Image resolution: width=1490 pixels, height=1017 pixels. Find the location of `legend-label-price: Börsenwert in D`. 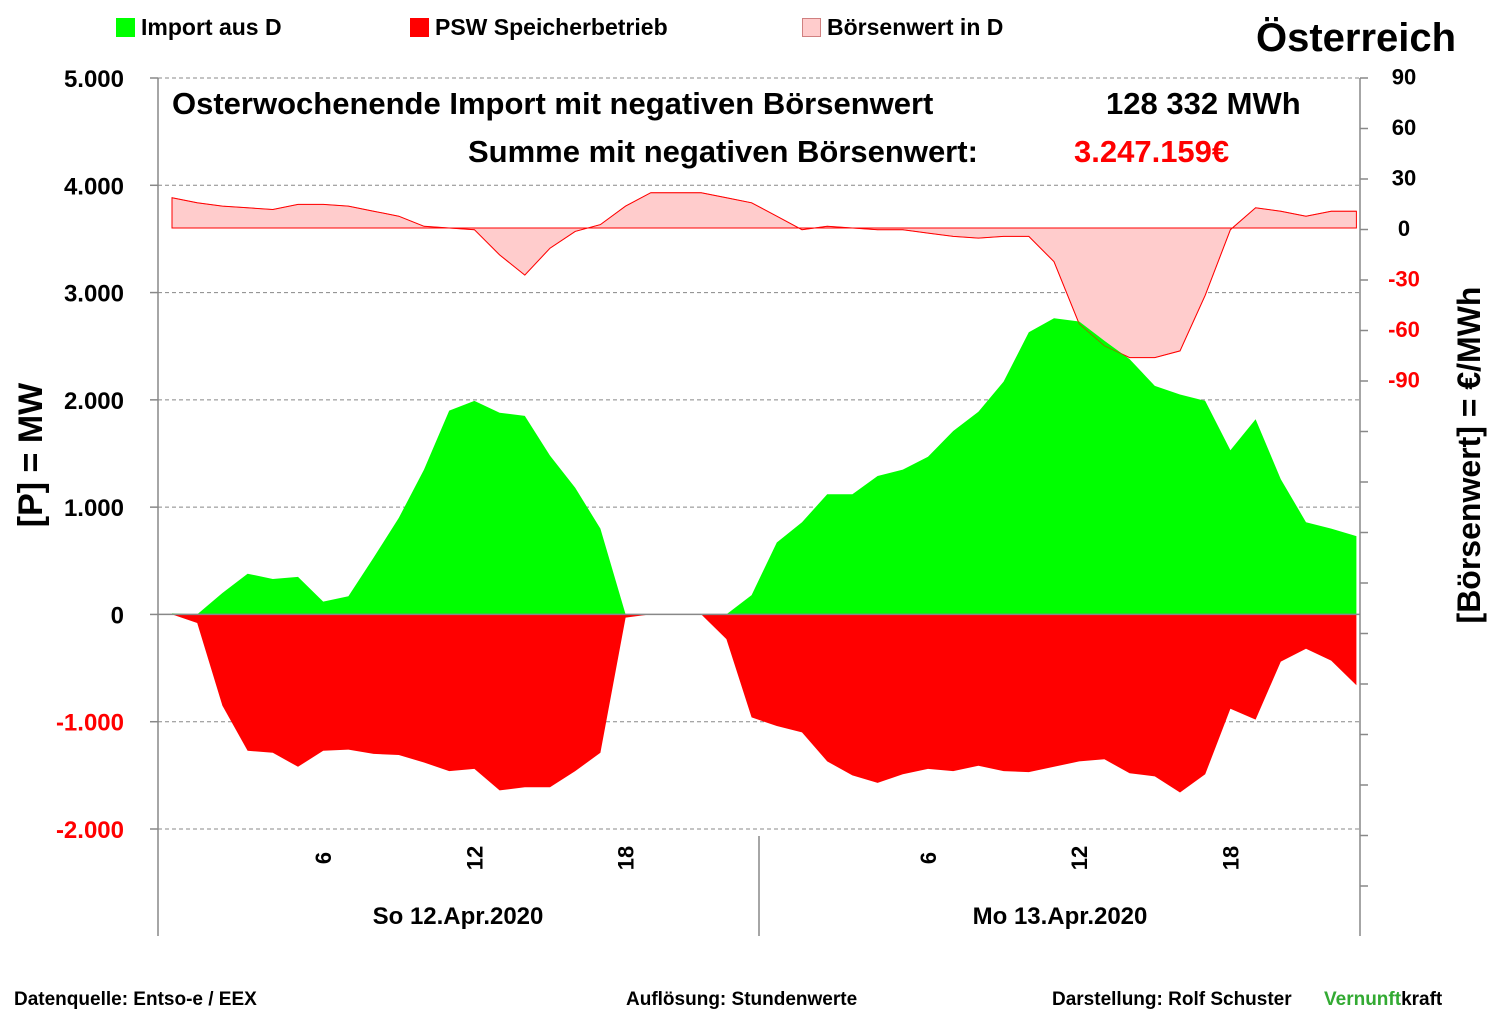

legend-label-price: Börsenwert in D is located at coordinates (915, 27).